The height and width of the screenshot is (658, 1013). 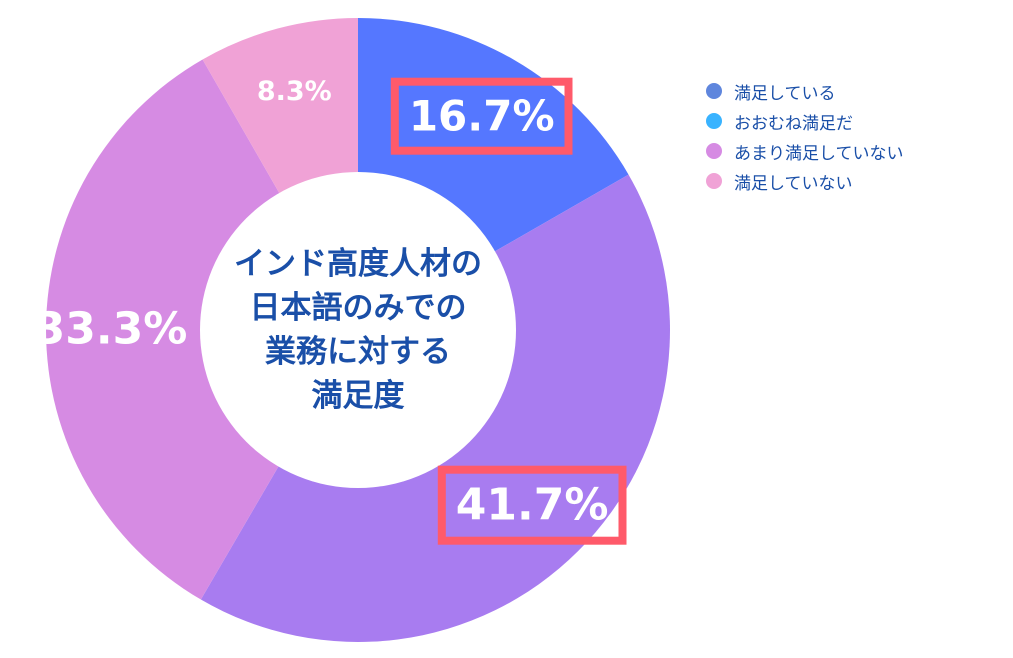 What do you see at coordinates (793, 123) in the screenshot?
I see `legend-label: おおむね満足だ` at bounding box center [793, 123].